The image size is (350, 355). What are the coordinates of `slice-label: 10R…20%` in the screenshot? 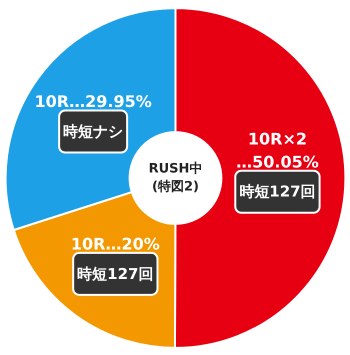 It's located at (115, 244).